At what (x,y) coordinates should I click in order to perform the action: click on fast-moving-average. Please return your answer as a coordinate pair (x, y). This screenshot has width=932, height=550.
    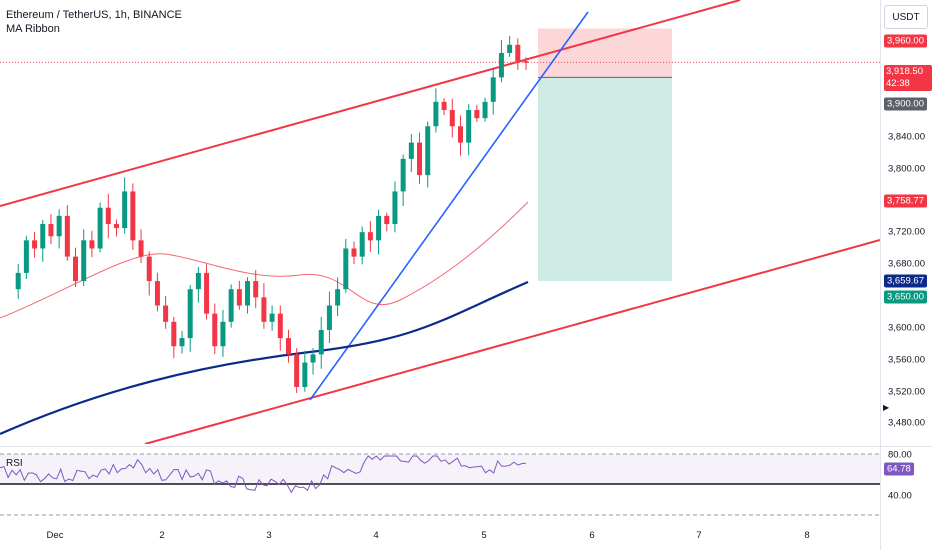
    Looking at the image, I should click on (264, 260).